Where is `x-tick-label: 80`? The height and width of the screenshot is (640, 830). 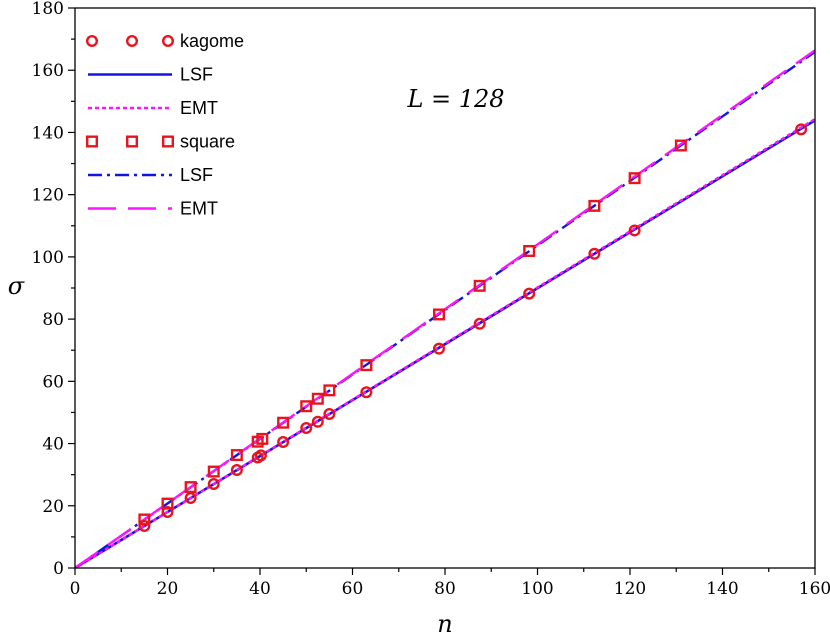 x-tick-label: 80 is located at coordinates (445, 589).